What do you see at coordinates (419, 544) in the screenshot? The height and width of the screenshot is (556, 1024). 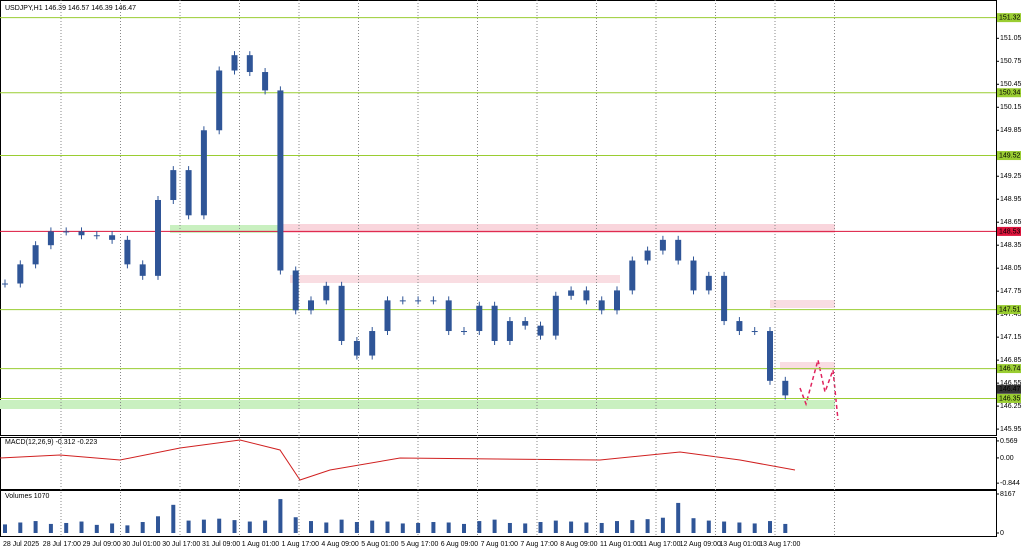 I see `x-tick-label: 5 Aug 17:00` at bounding box center [419, 544].